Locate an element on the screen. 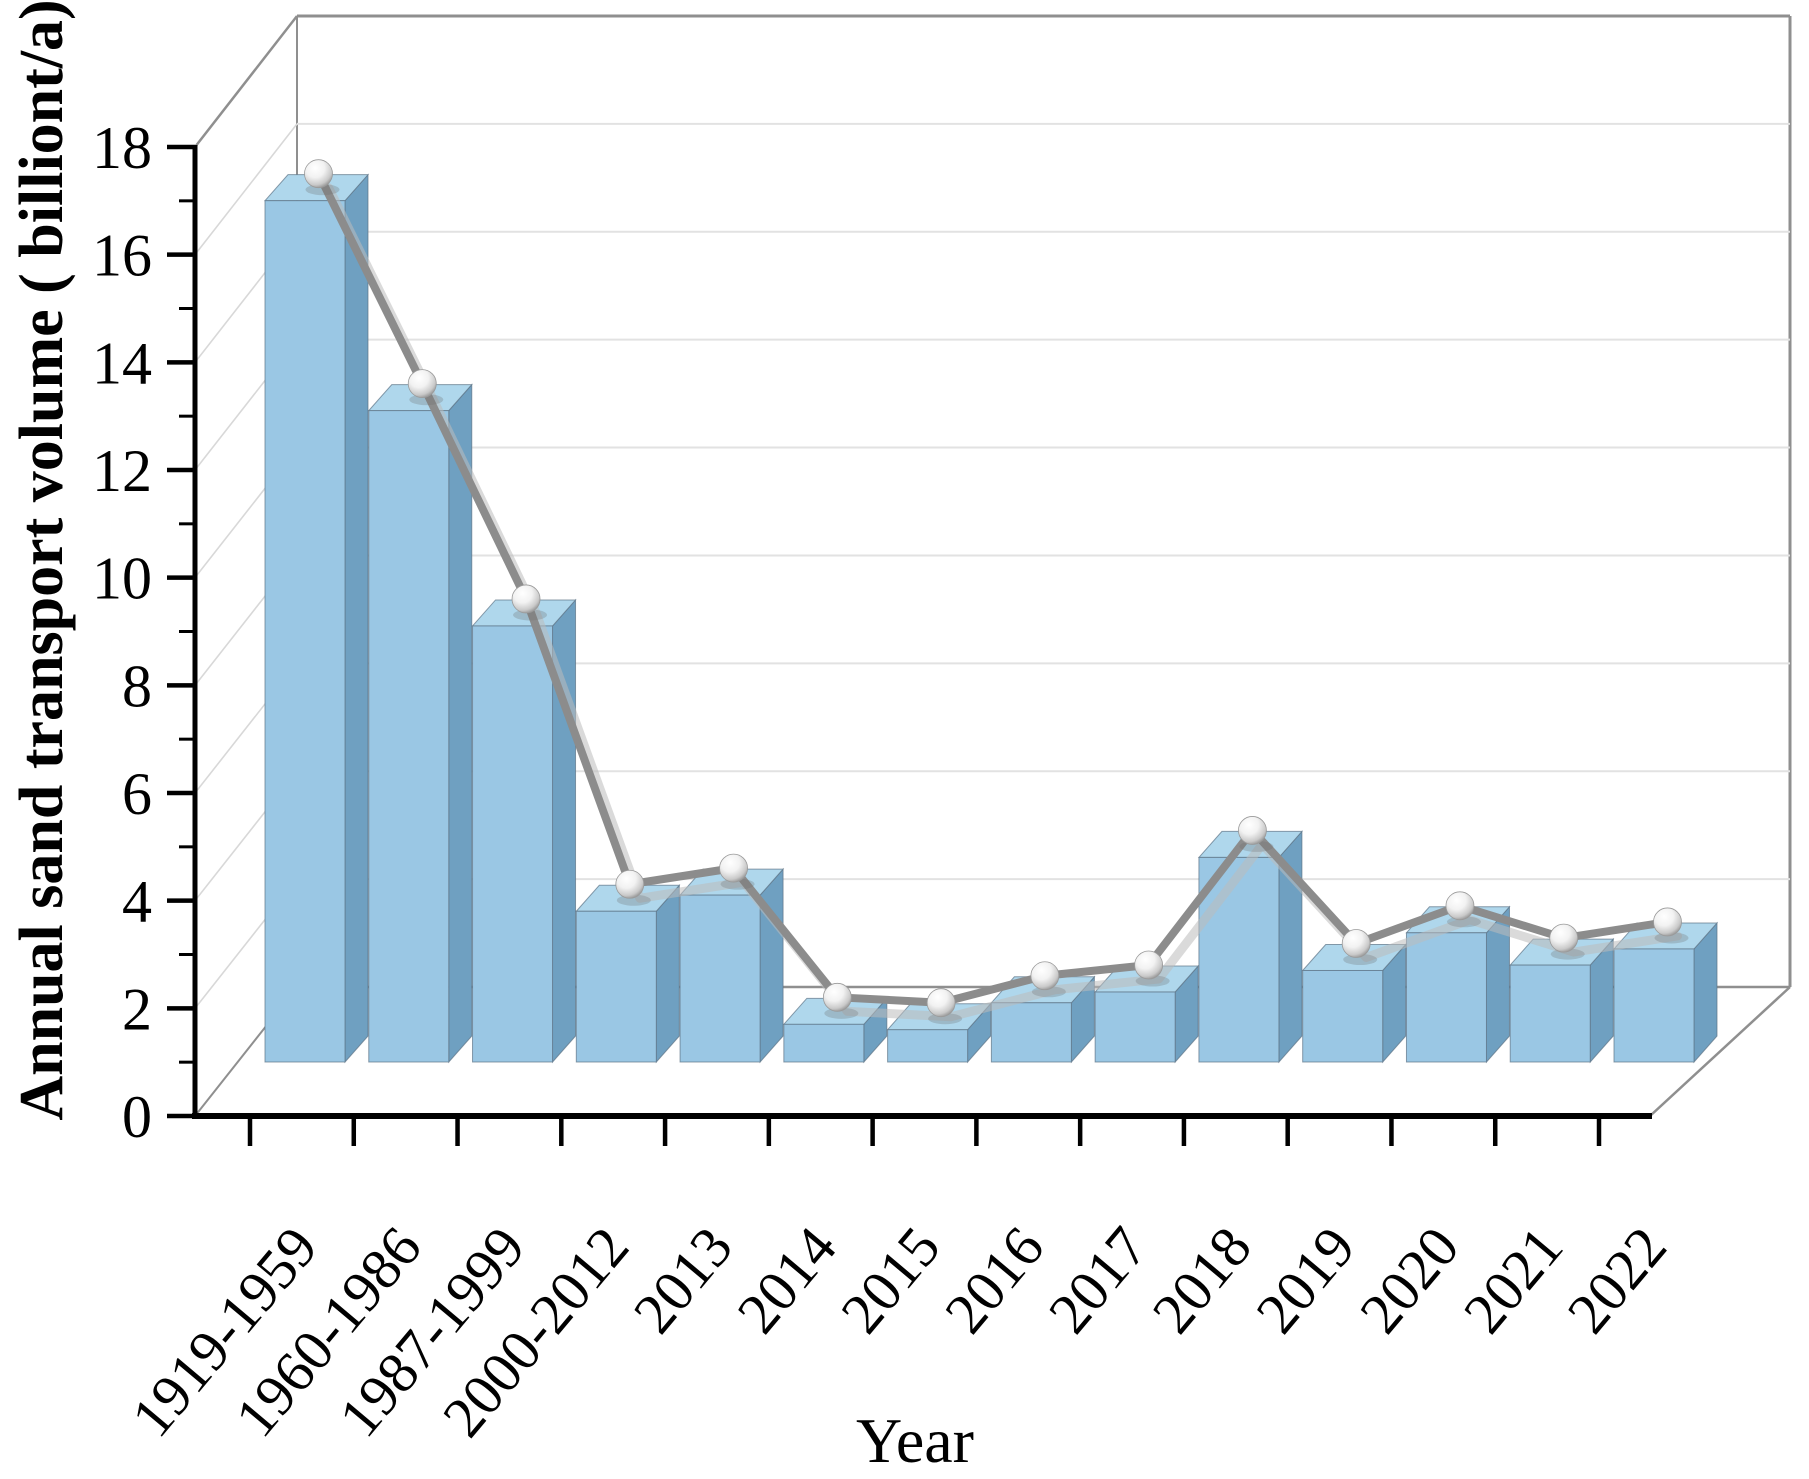 This screenshot has height=1479, width=1809. data-point-2017 is located at coordinates (1149, 965).